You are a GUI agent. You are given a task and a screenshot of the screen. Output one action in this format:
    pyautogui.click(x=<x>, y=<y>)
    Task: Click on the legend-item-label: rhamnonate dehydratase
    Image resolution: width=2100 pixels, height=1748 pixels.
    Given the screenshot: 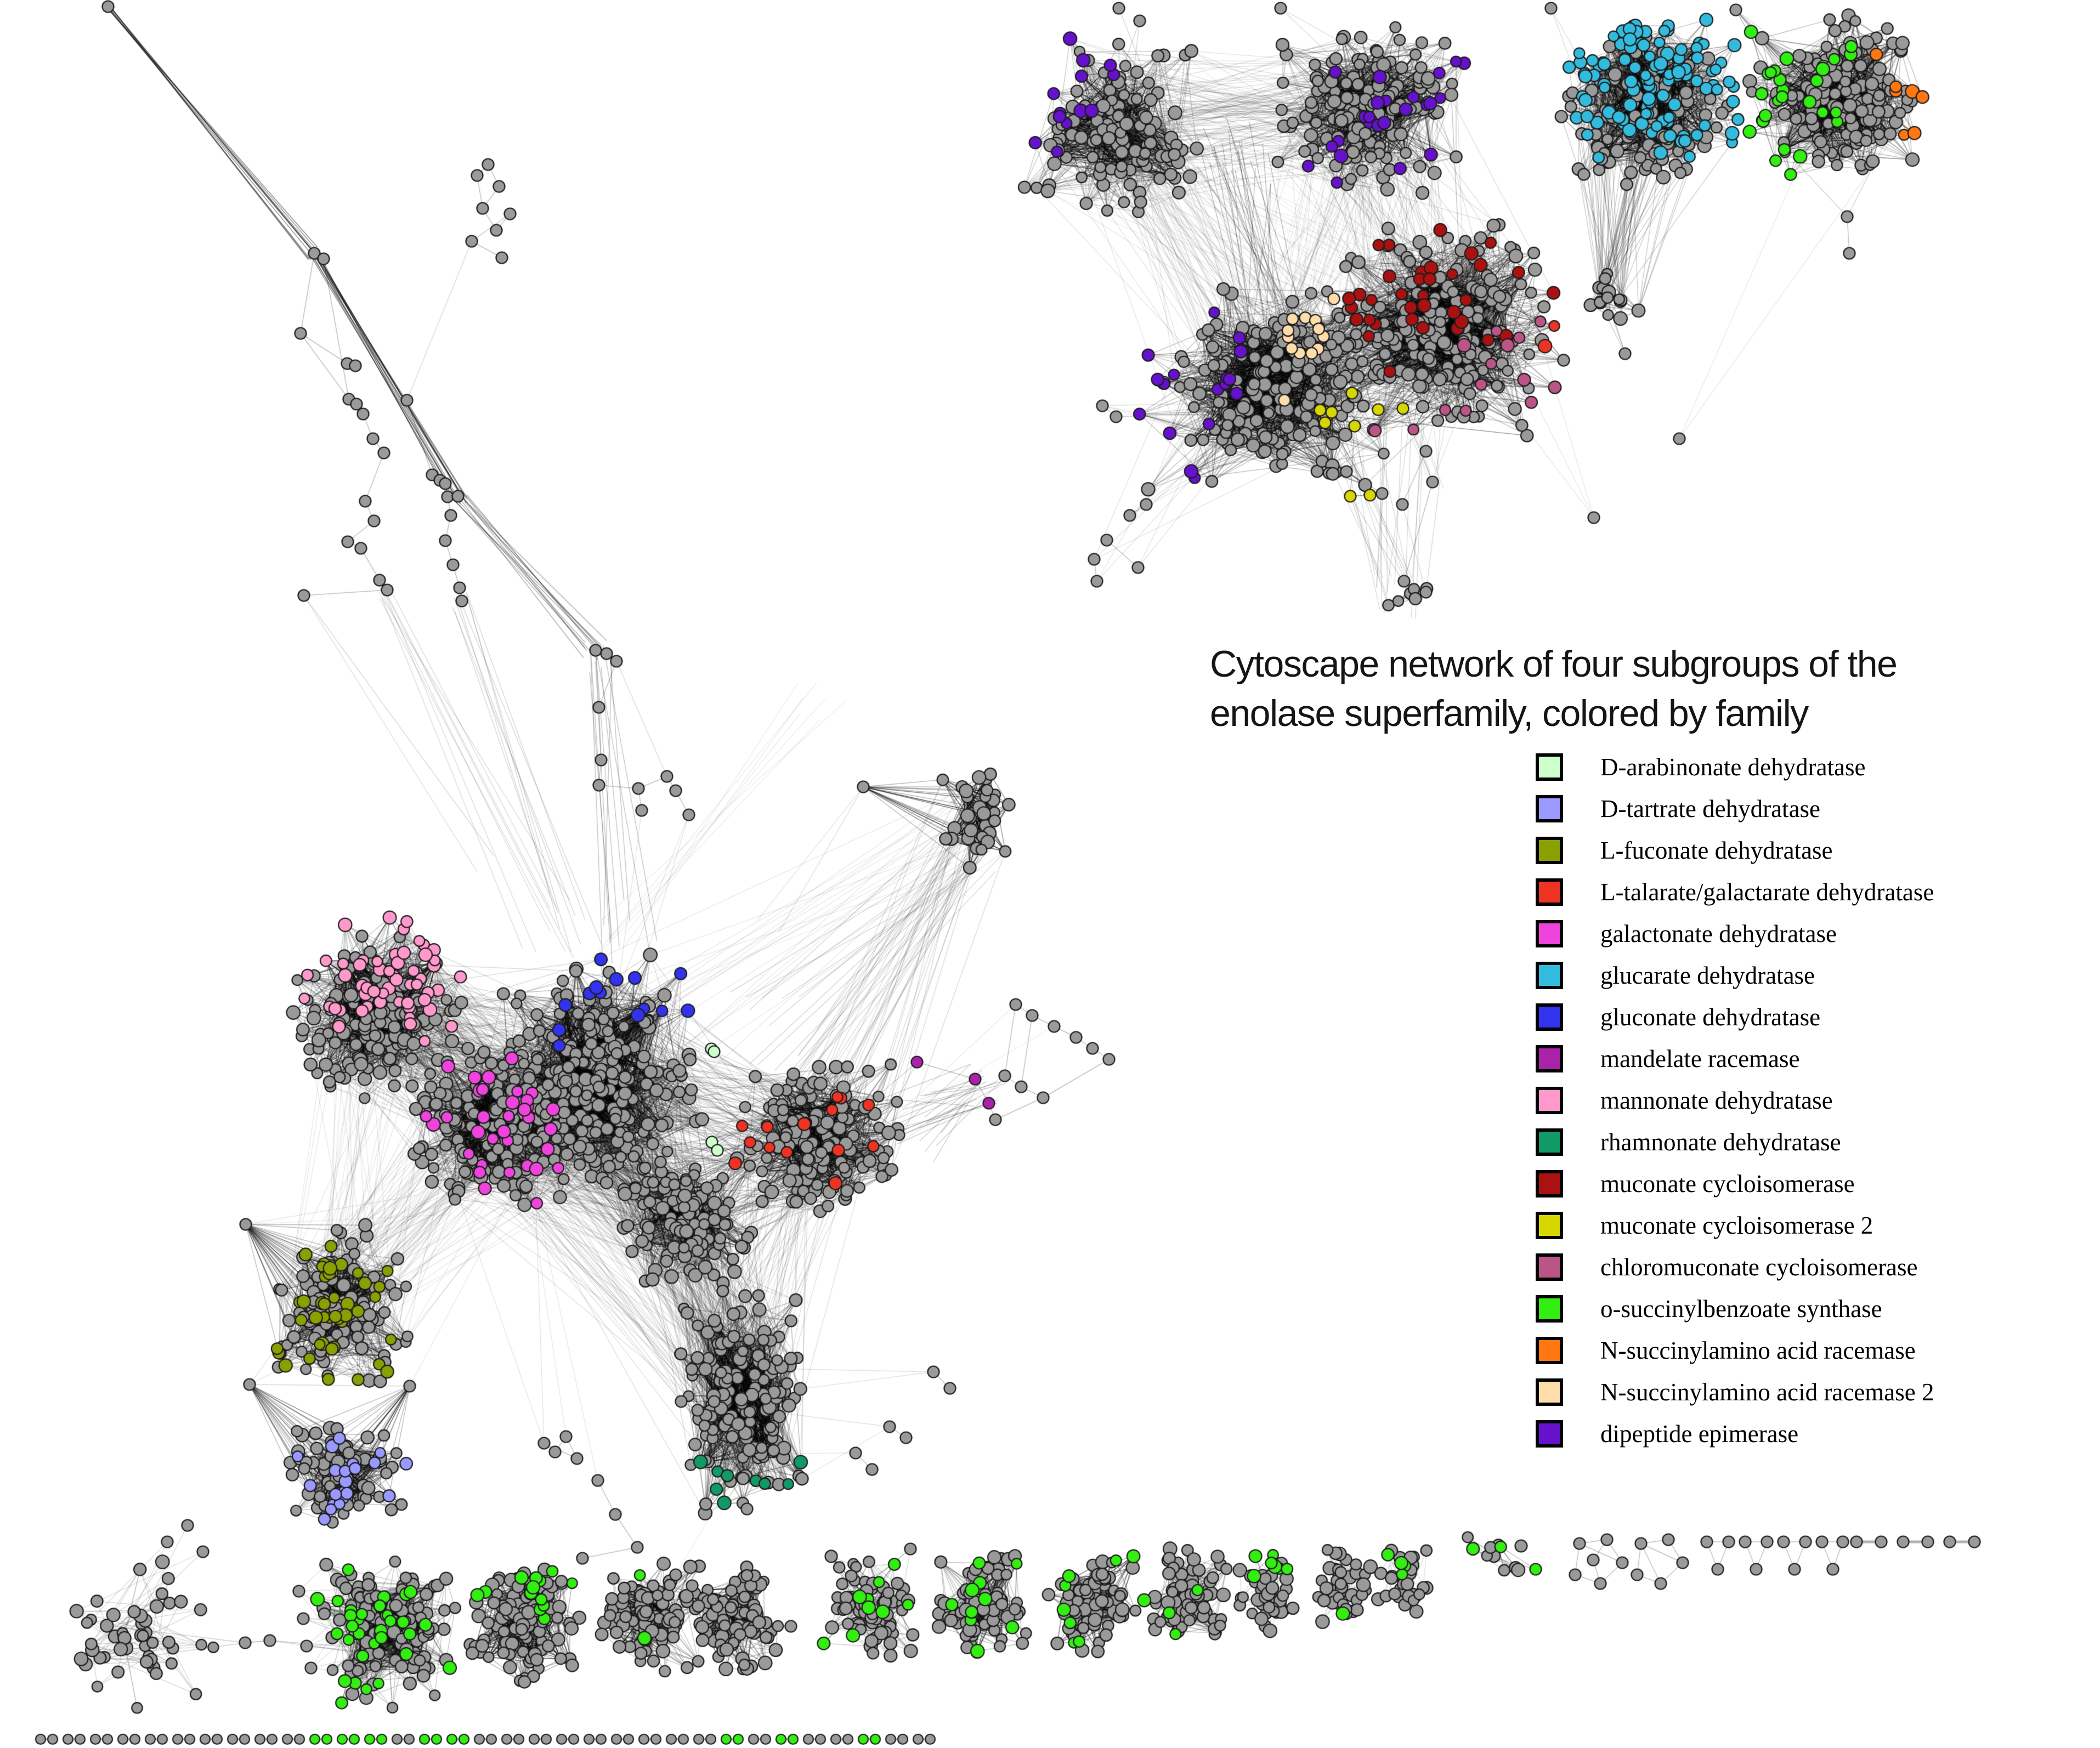 What is the action you would take?
    pyautogui.click(x=1720, y=1142)
    